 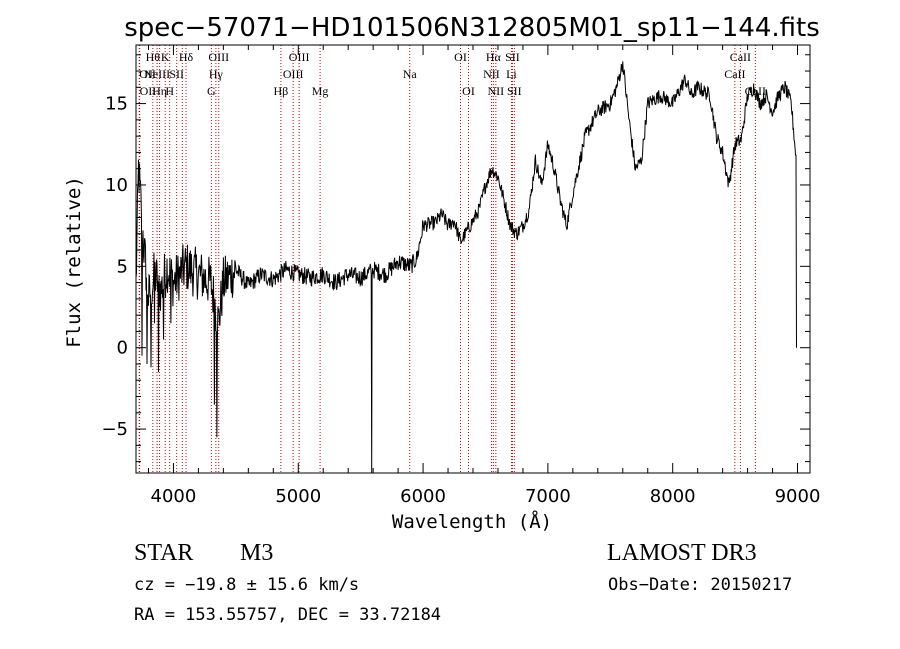 What do you see at coordinates (740, 57) in the screenshot?
I see `line-label-27: CaII` at bounding box center [740, 57].